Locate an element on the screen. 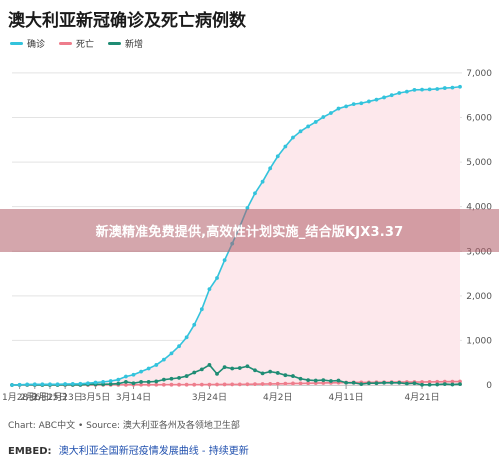 Image resolution: width=499 pixels, height=463 pixels. legend-swatch-new is located at coordinates (115, 43).